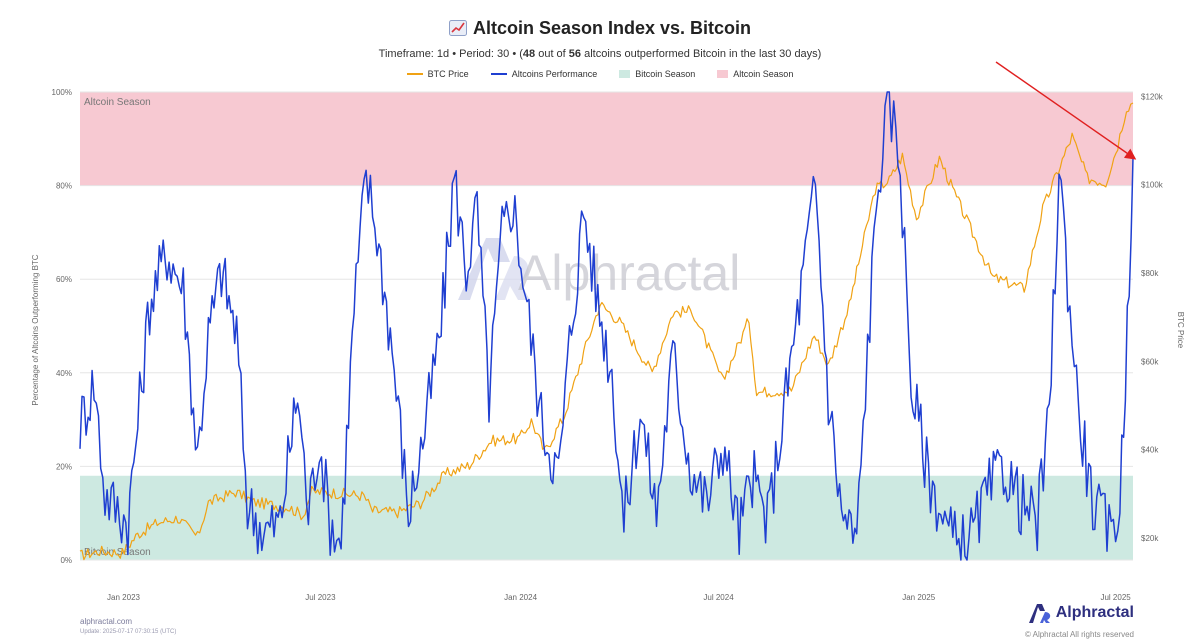 This screenshot has width=1200, height=644. I want to click on footer-update: Update: 2025-07-17 07:30:15 (UTC), so click(128, 632).